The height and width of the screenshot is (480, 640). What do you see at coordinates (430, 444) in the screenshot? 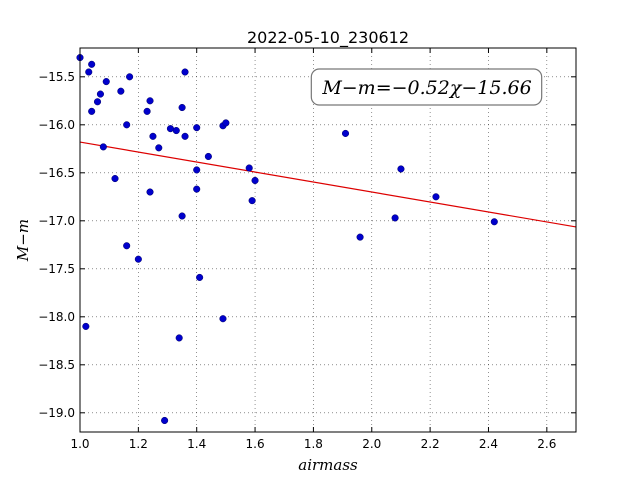
I see `x-tick-label: 2.2` at bounding box center [430, 444].